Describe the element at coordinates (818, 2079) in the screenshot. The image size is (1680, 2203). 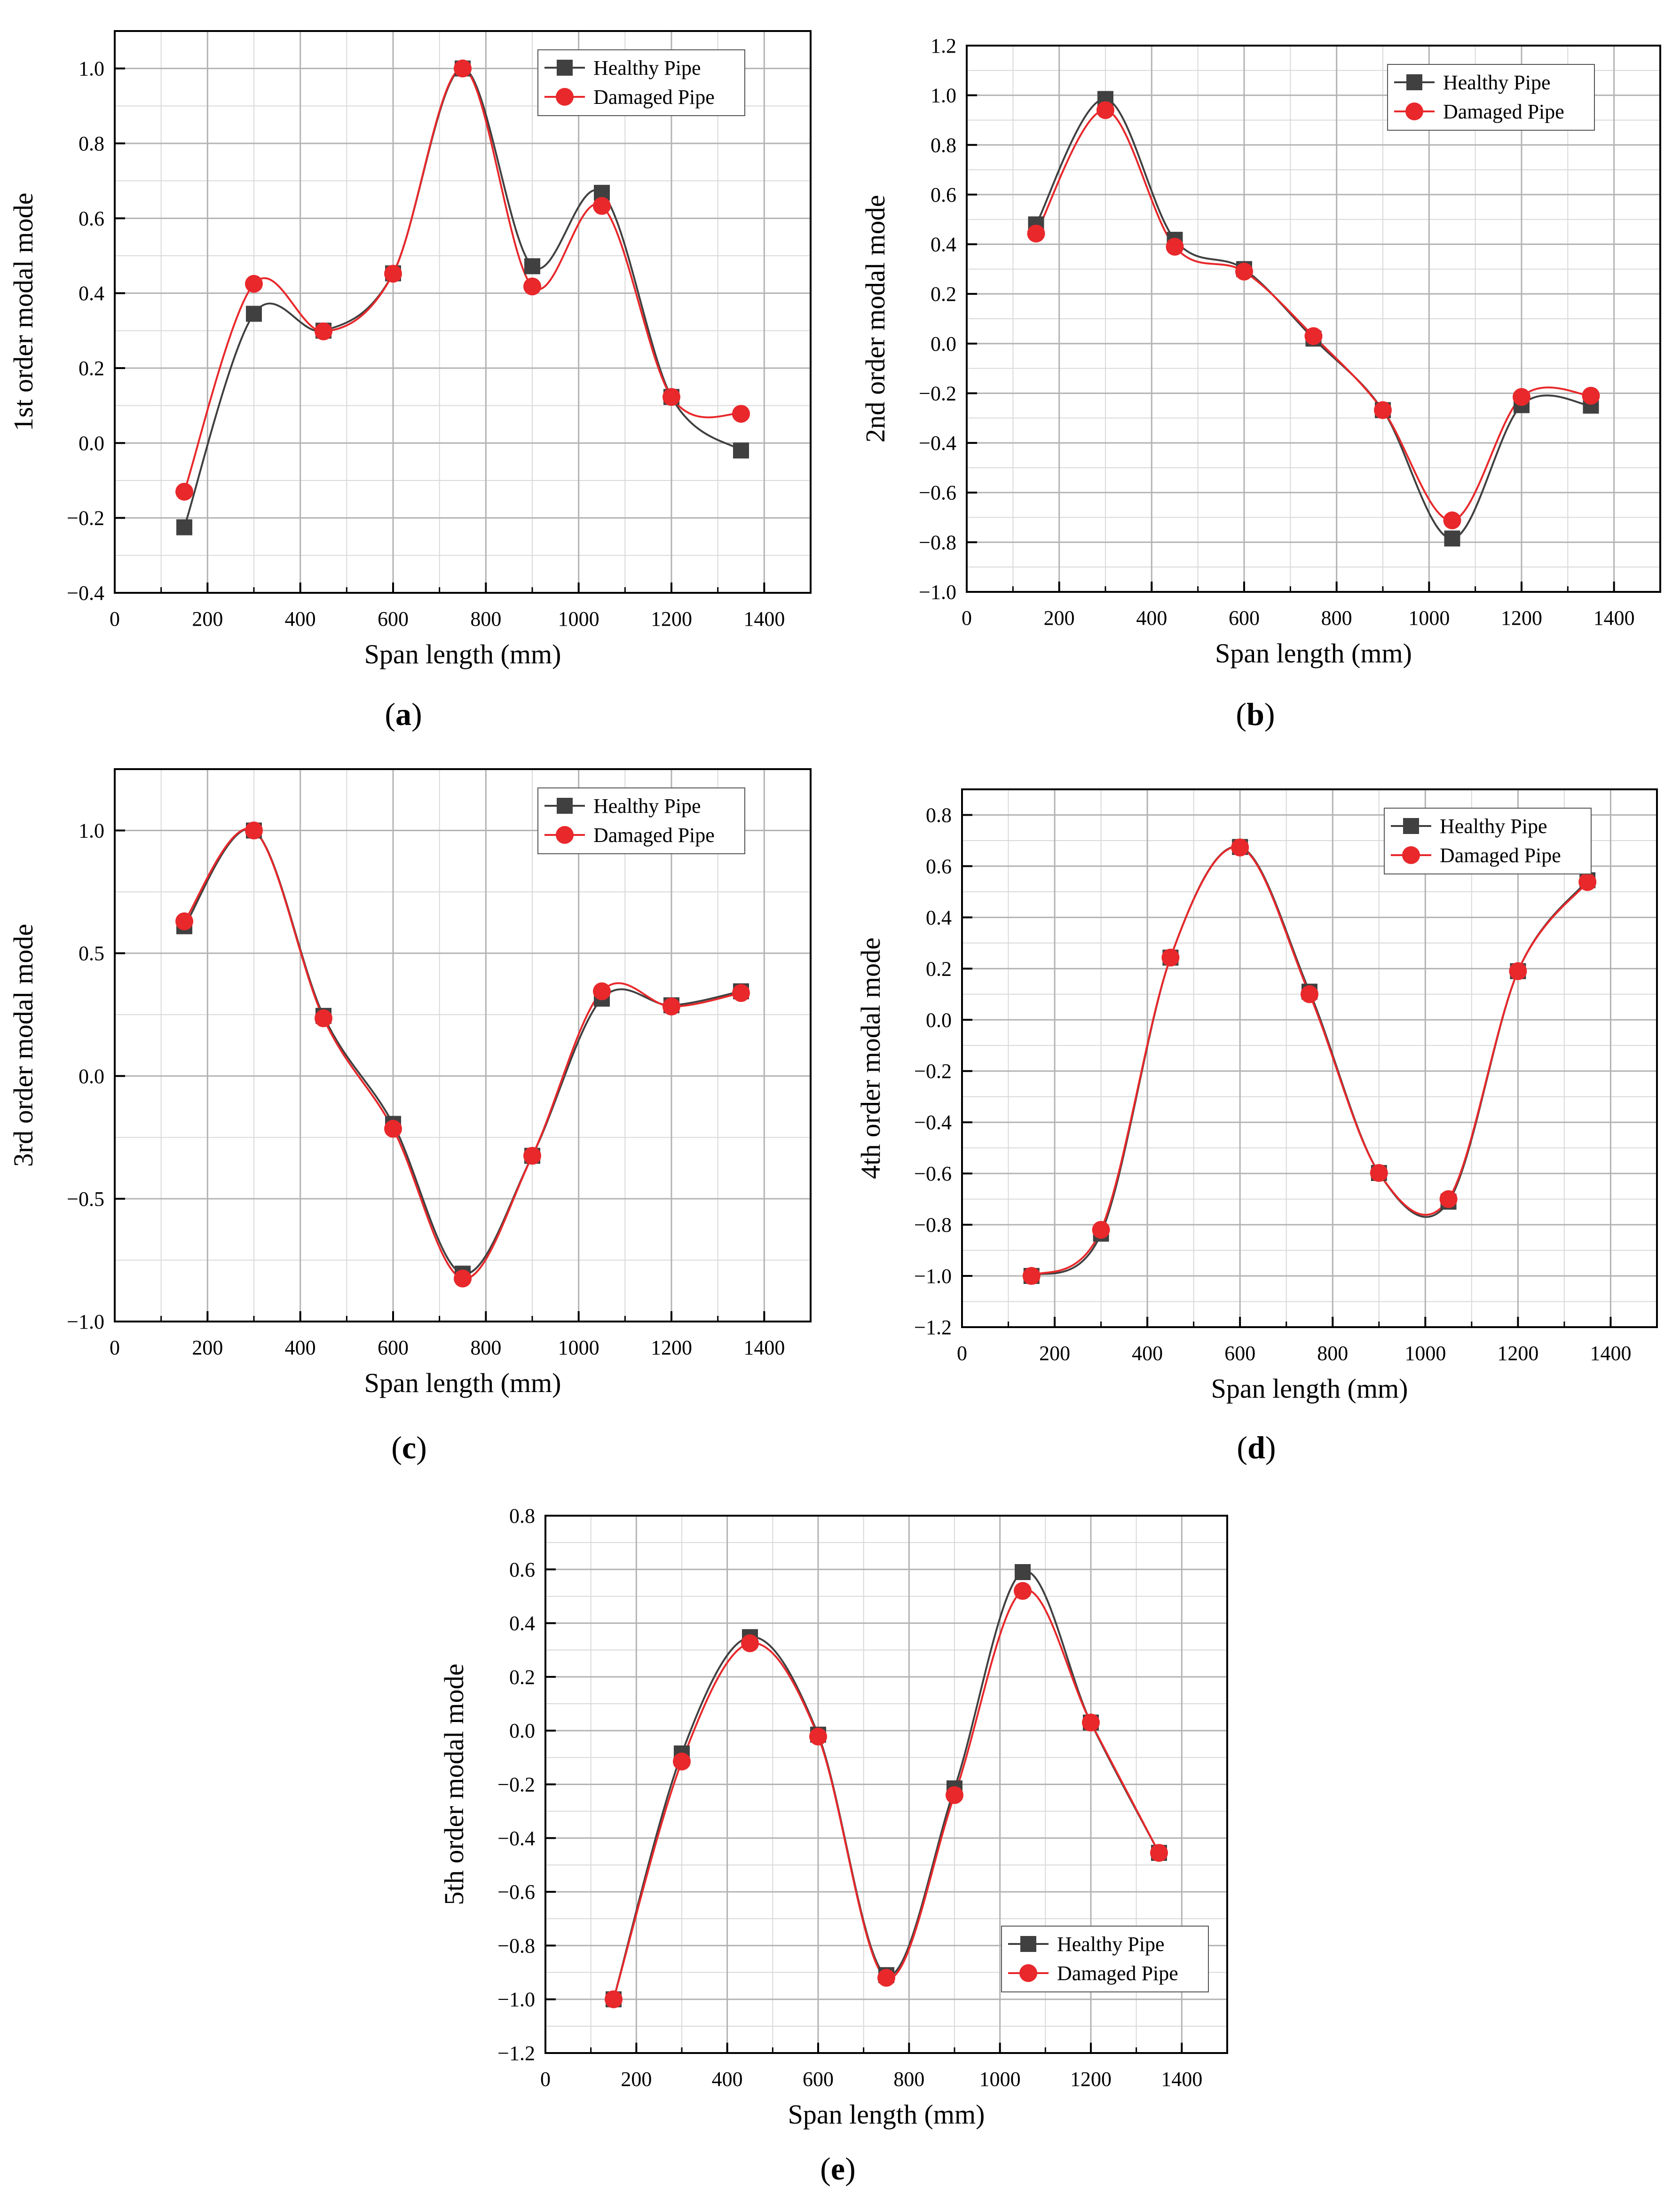
I see `x-tick-label: 600` at that location.